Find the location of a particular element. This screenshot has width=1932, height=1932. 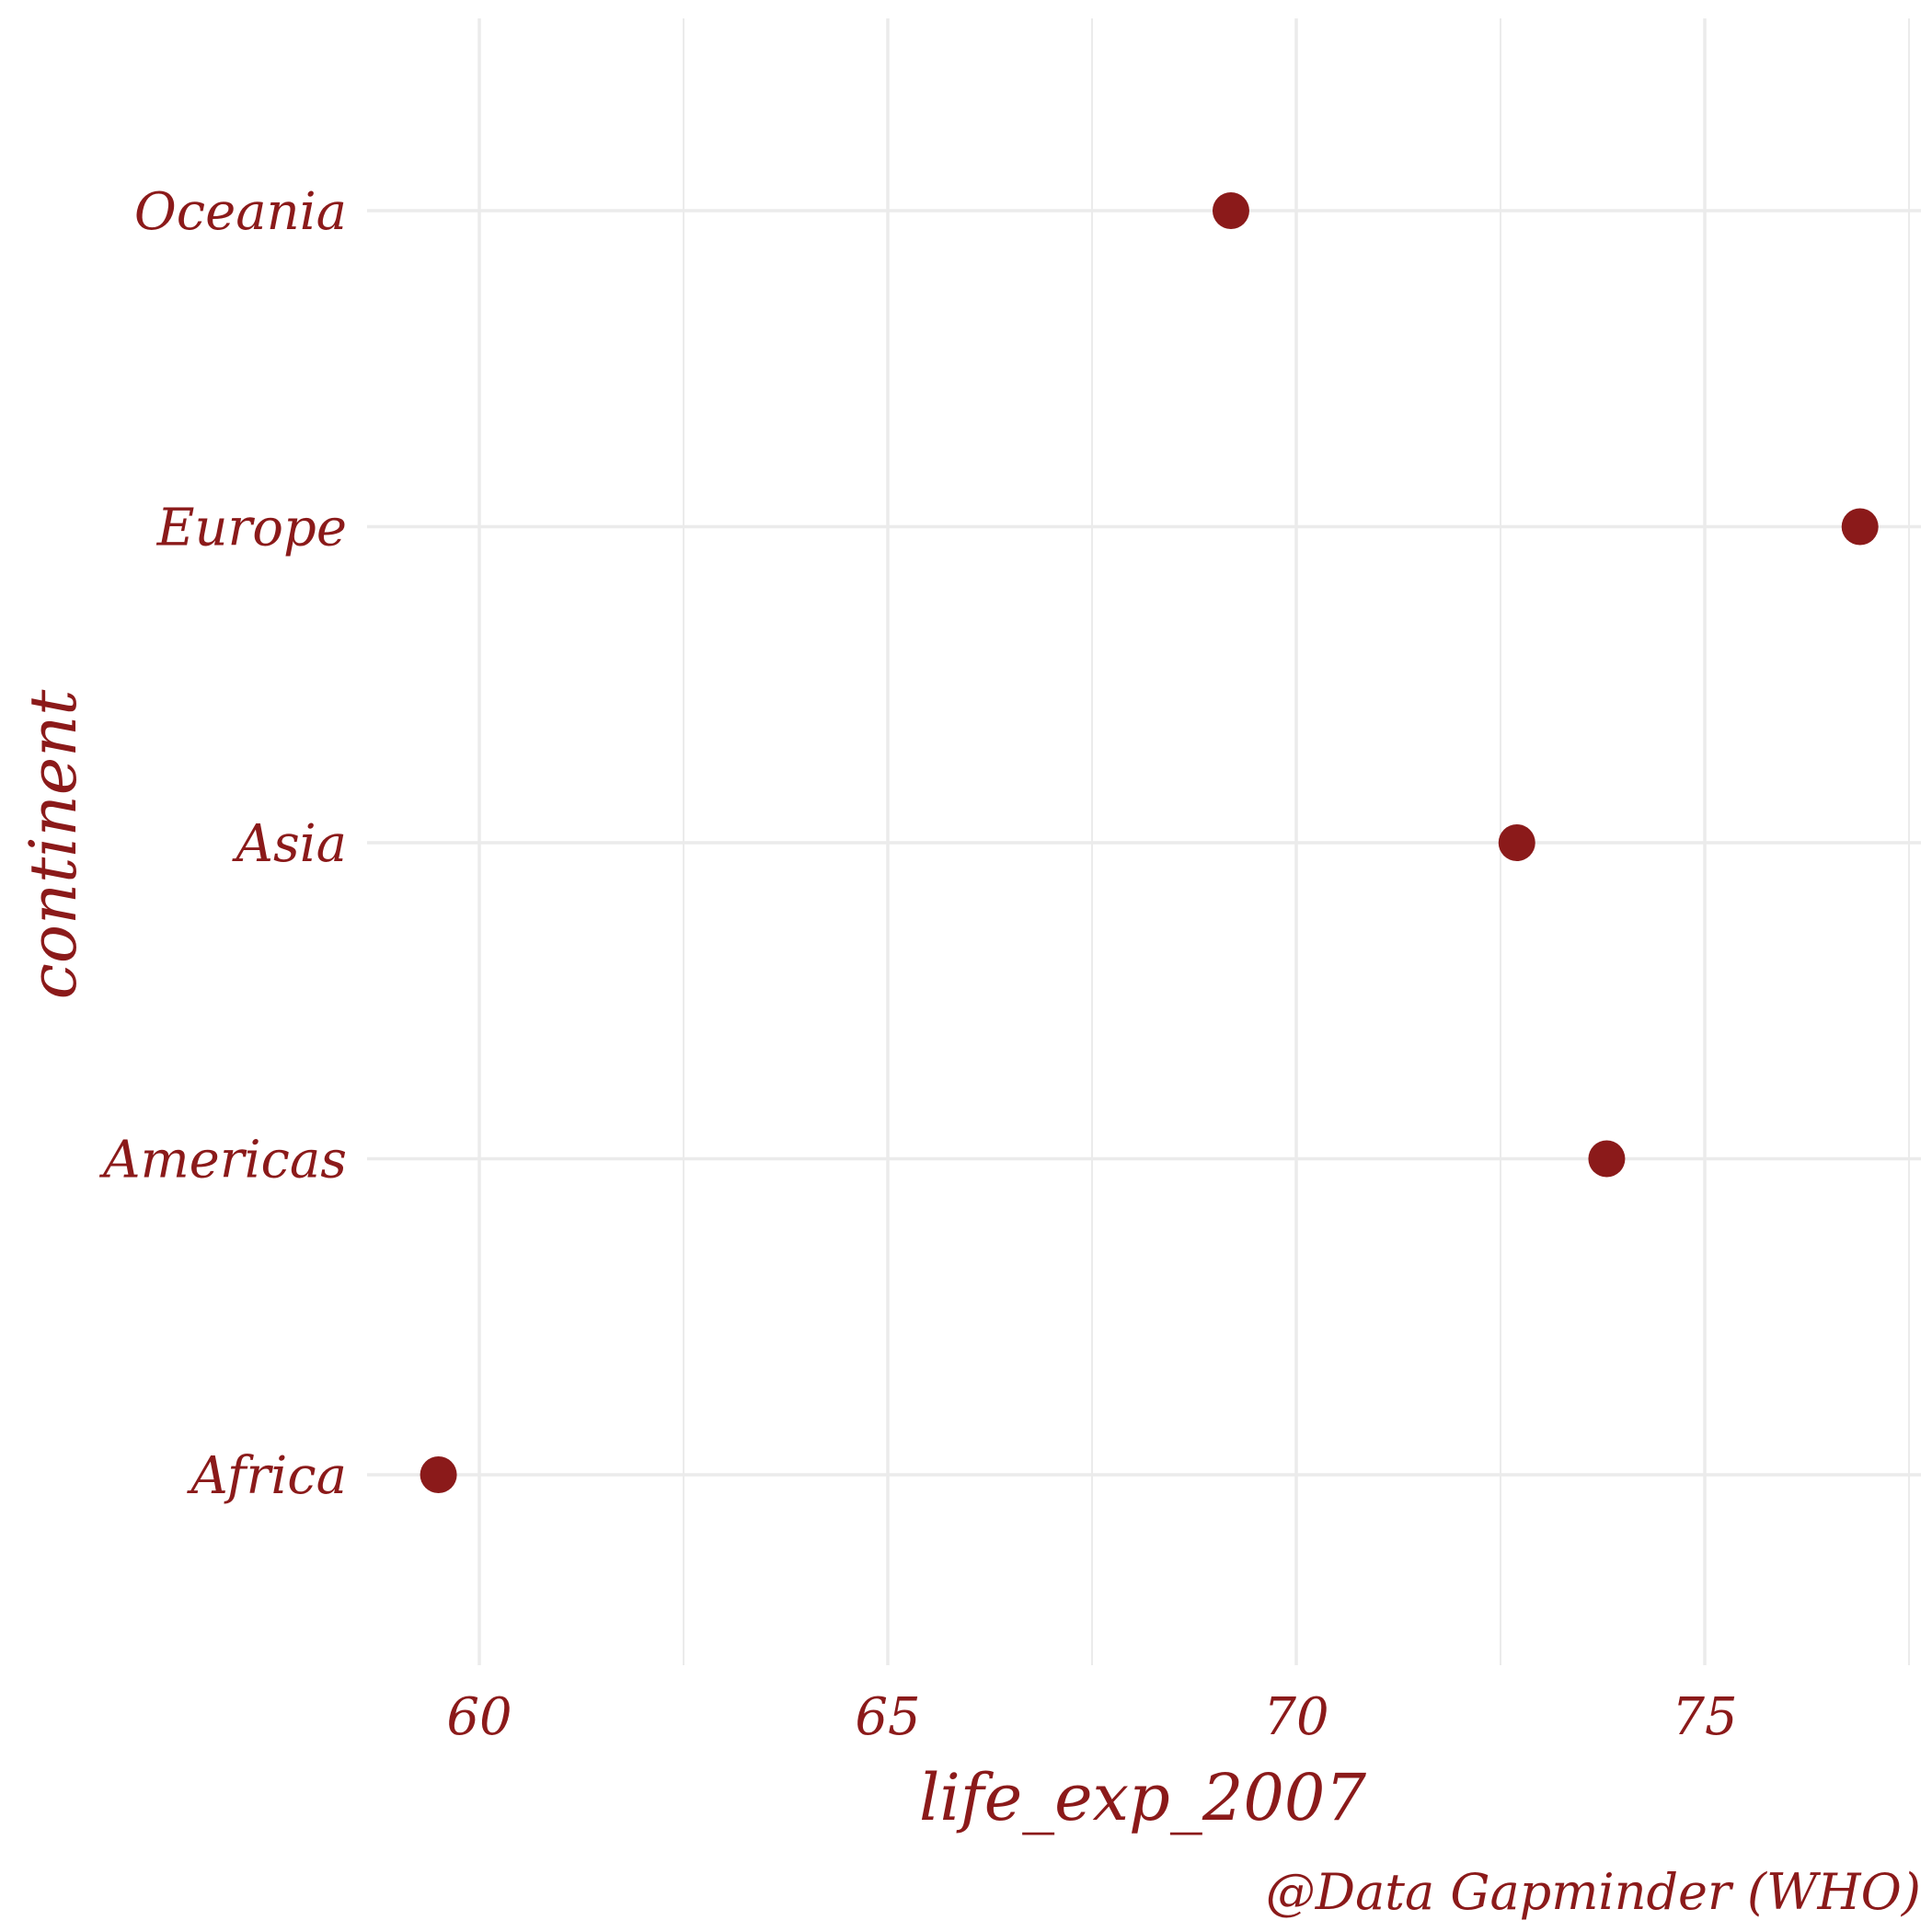

x-tick-label: 75 is located at coordinates (1704, 1717).